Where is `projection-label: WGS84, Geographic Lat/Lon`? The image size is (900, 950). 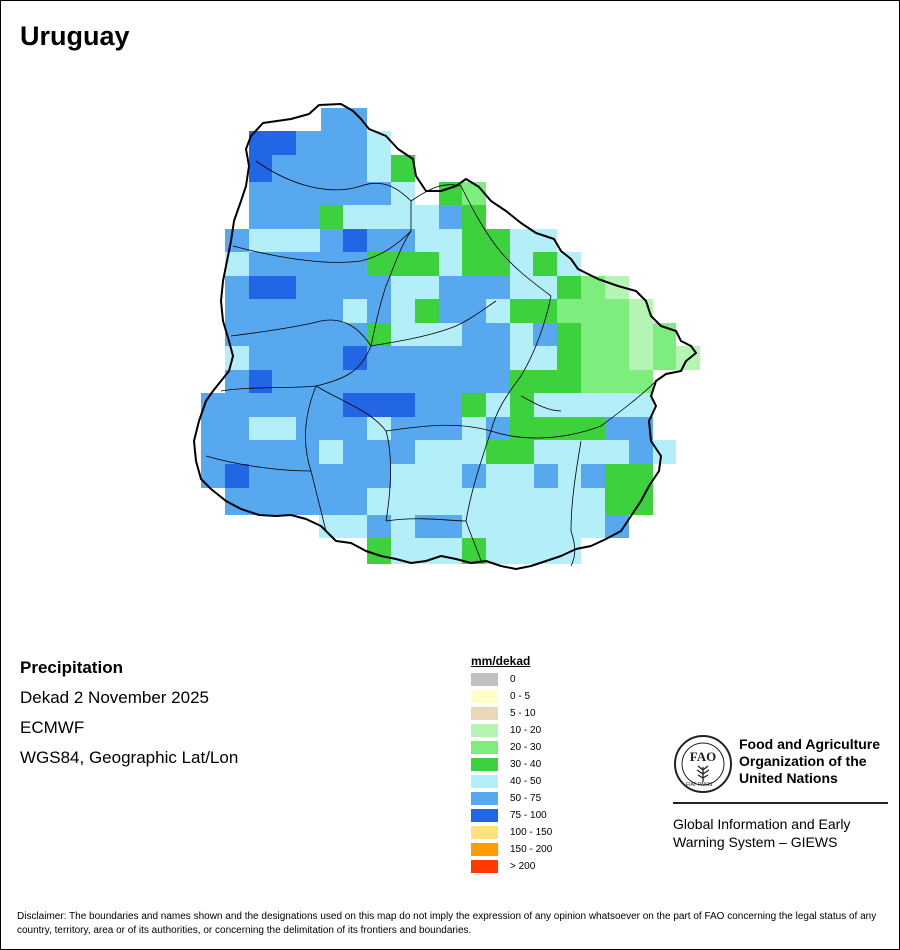 projection-label: WGS84, Geographic Lat/Lon is located at coordinates (129, 757).